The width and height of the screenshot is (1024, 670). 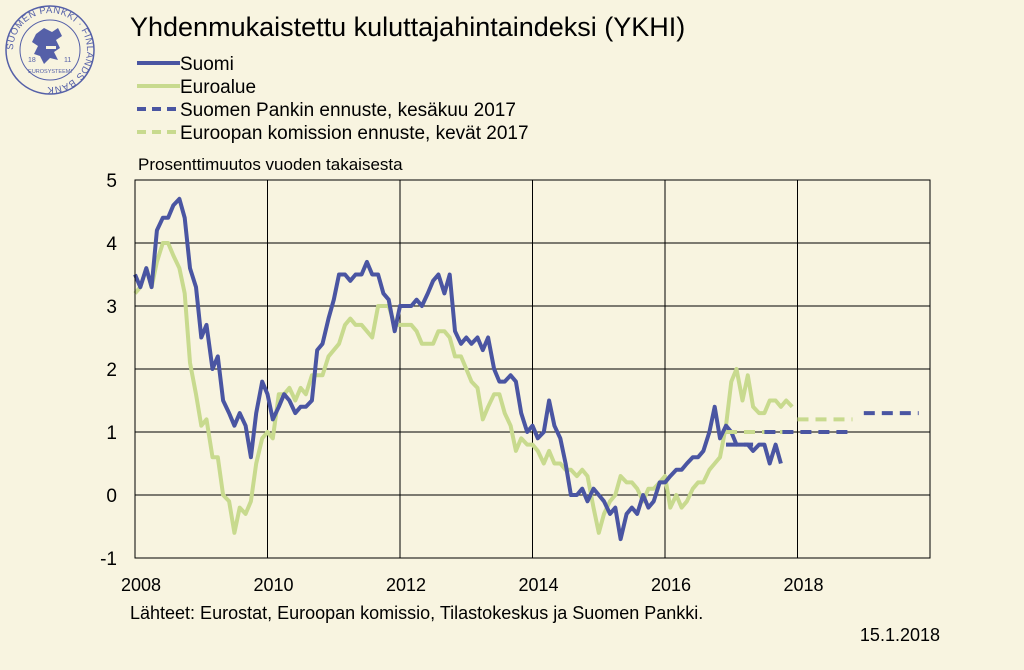 What do you see at coordinates (218, 87) in the screenshot?
I see `legend-label-1: Euroalue` at bounding box center [218, 87].